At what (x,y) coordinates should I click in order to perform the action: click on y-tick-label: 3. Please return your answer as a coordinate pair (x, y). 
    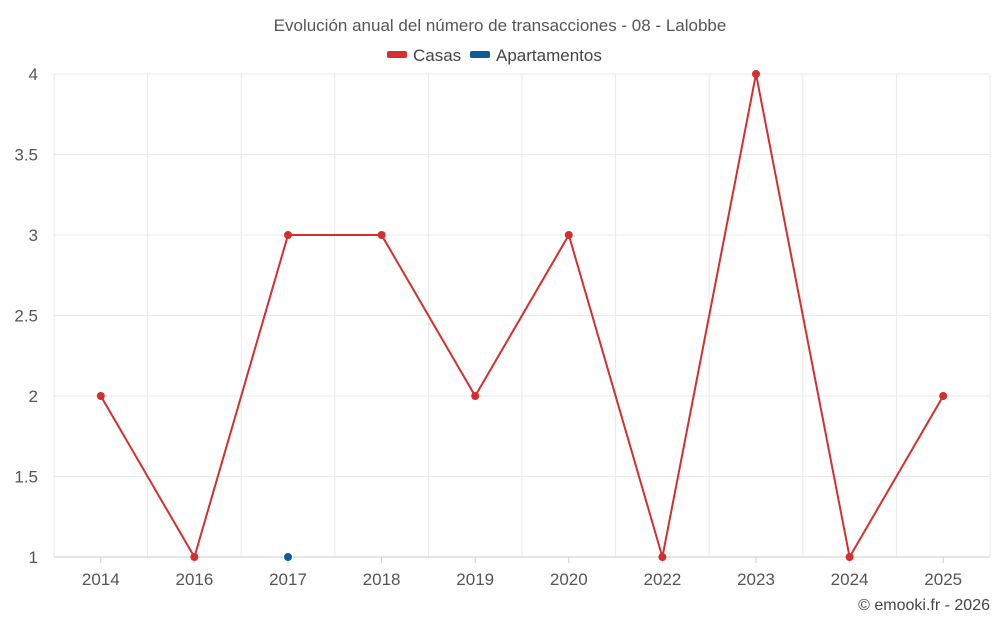
    Looking at the image, I should click on (33, 235).